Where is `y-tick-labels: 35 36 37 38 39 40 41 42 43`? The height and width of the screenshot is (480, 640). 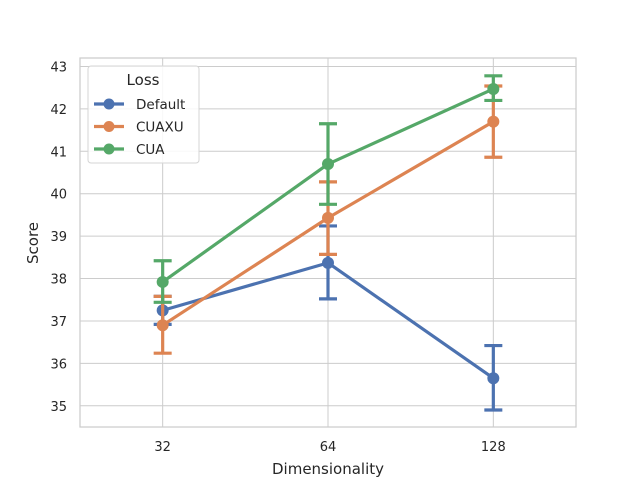 y-tick-labels: 35 36 37 38 39 40 41 42 43 is located at coordinates (58, 237).